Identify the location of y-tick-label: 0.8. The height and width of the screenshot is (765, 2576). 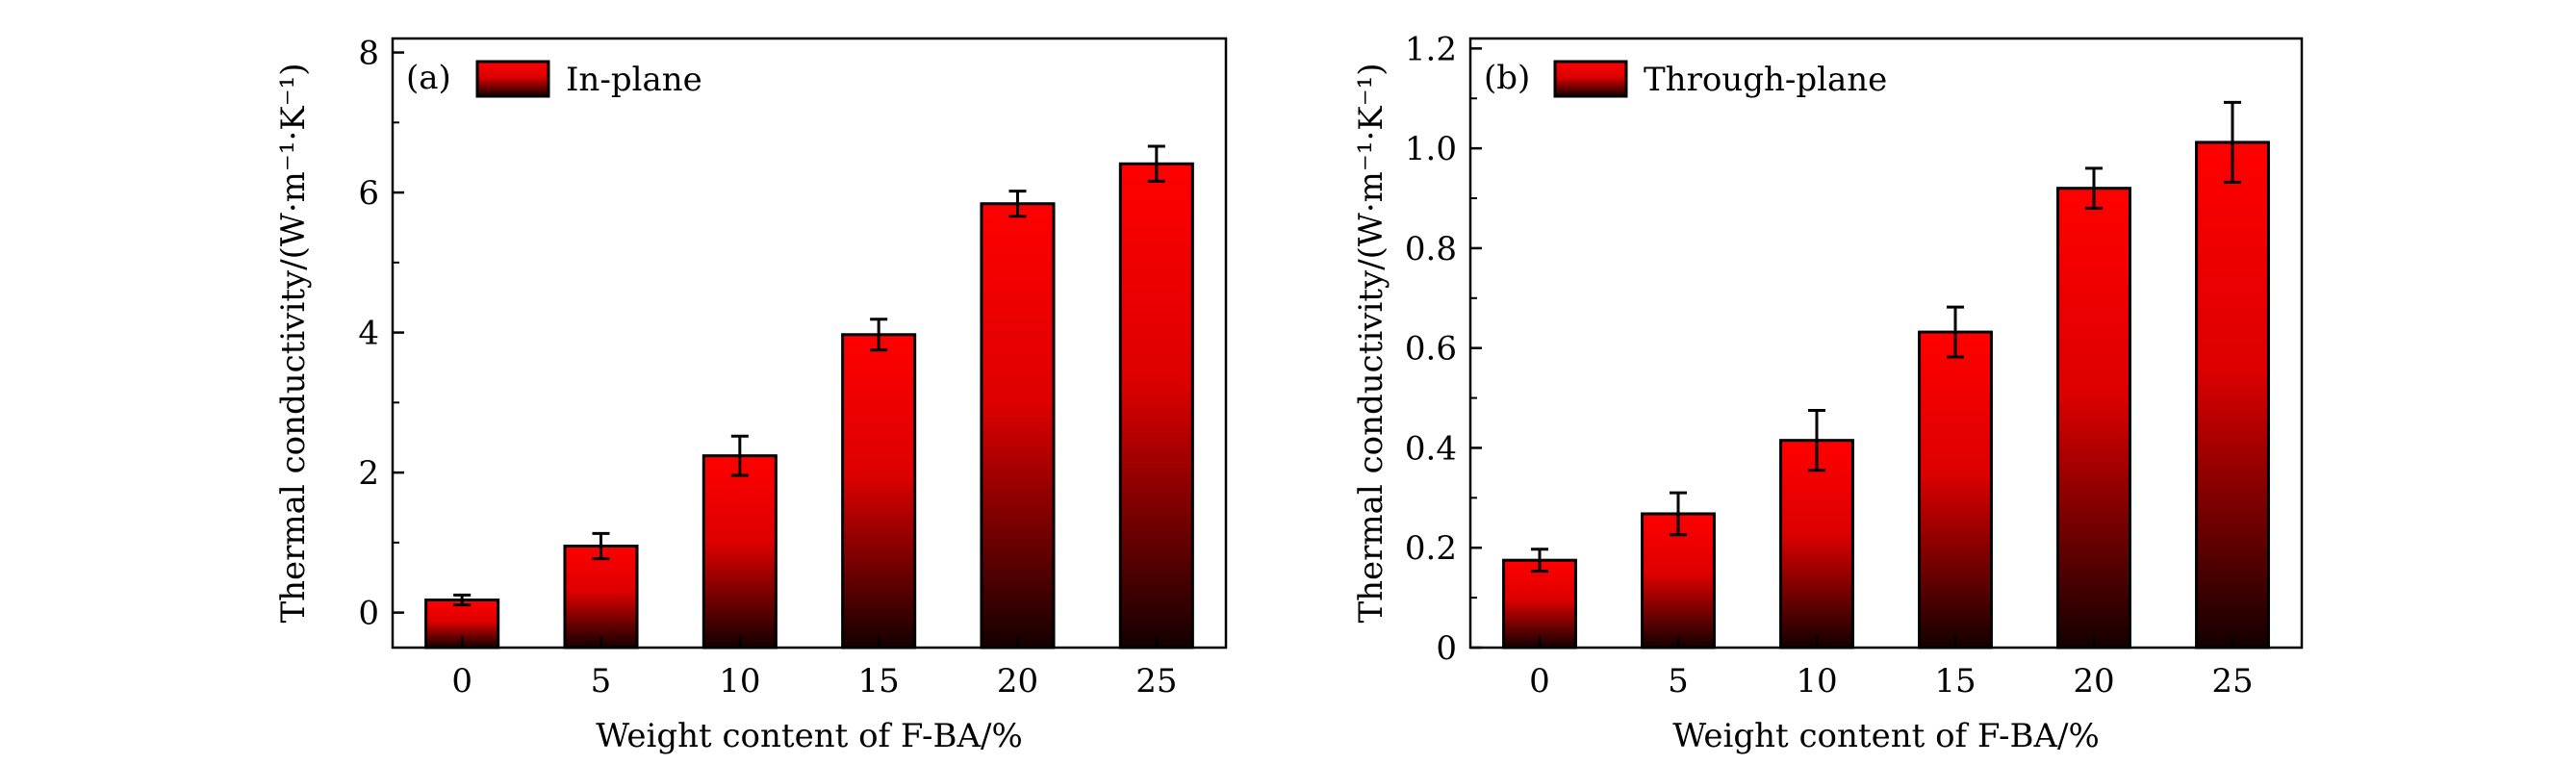
(1431, 249).